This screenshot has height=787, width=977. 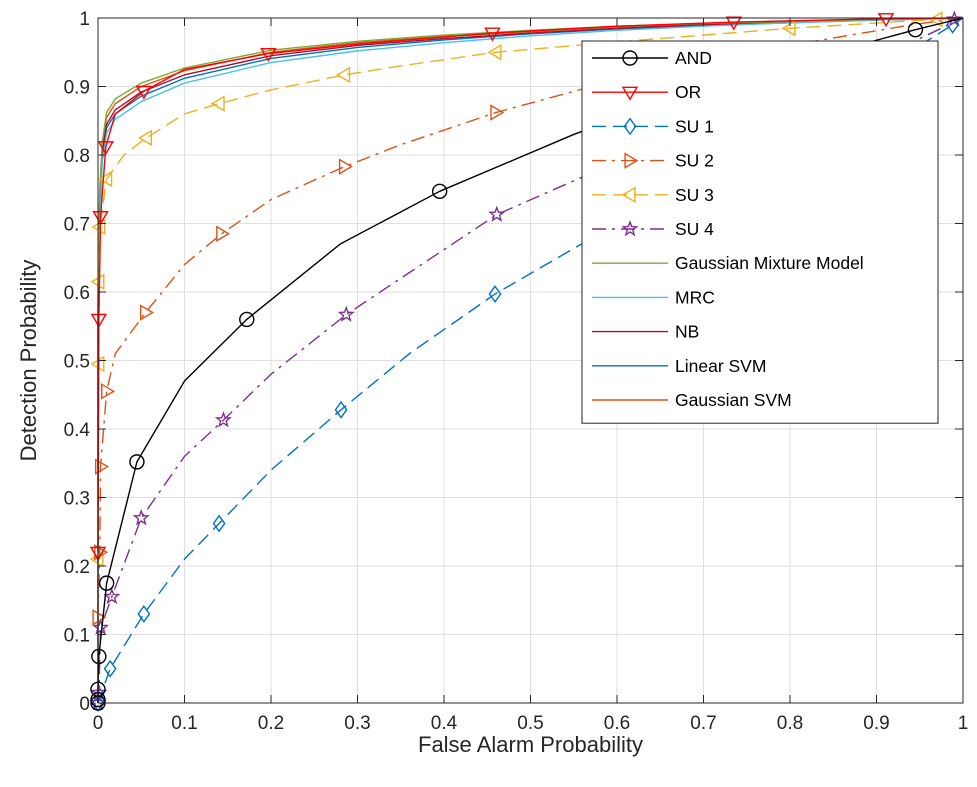 What do you see at coordinates (694, 126) in the screenshot?
I see `legend-label: SU 1` at bounding box center [694, 126].